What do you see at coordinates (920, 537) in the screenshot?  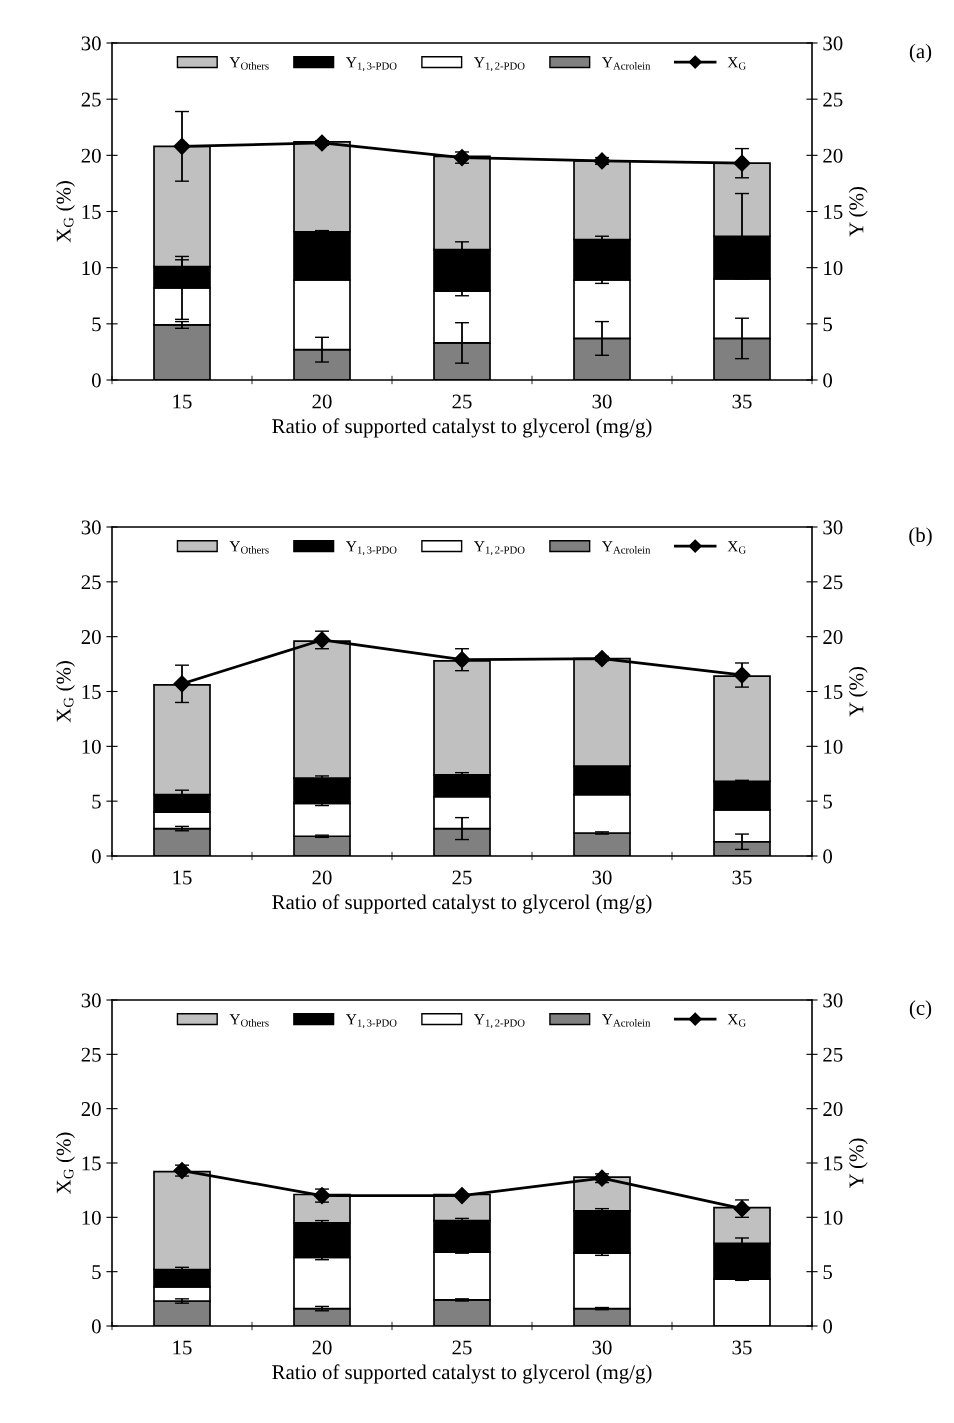 I see `text: (b)` at bounding box center [920, 537].